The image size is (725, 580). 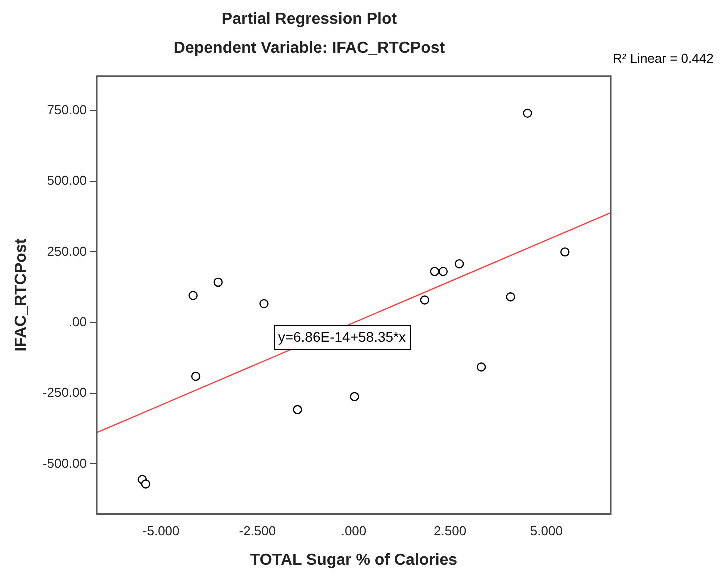 What do you see at coordinates (64, 463) in the screenshot?
I see `y-tick-label: -500.00` at bounding box center [64, 463].